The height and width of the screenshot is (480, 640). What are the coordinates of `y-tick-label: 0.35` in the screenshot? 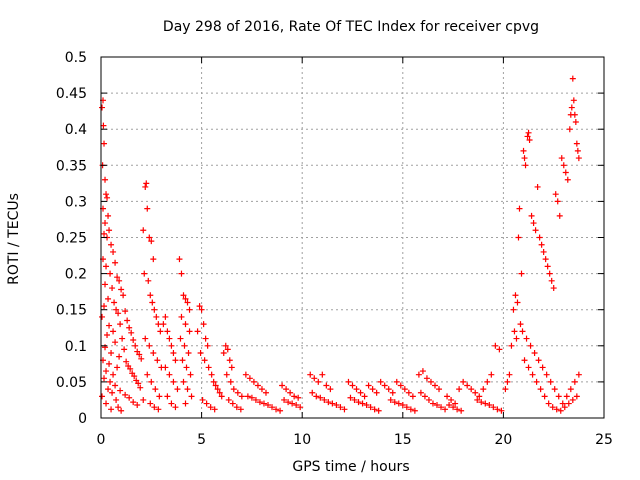 It's located at (71, 166).